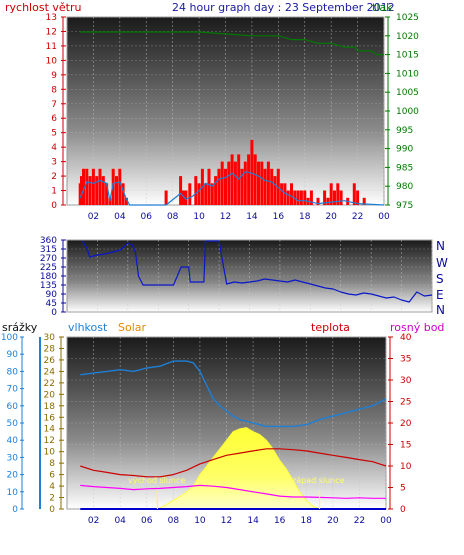  Describe the element at coordinates (253, 521) in the screenshot. I see `panel3-x-tick-label: 14` at that location.